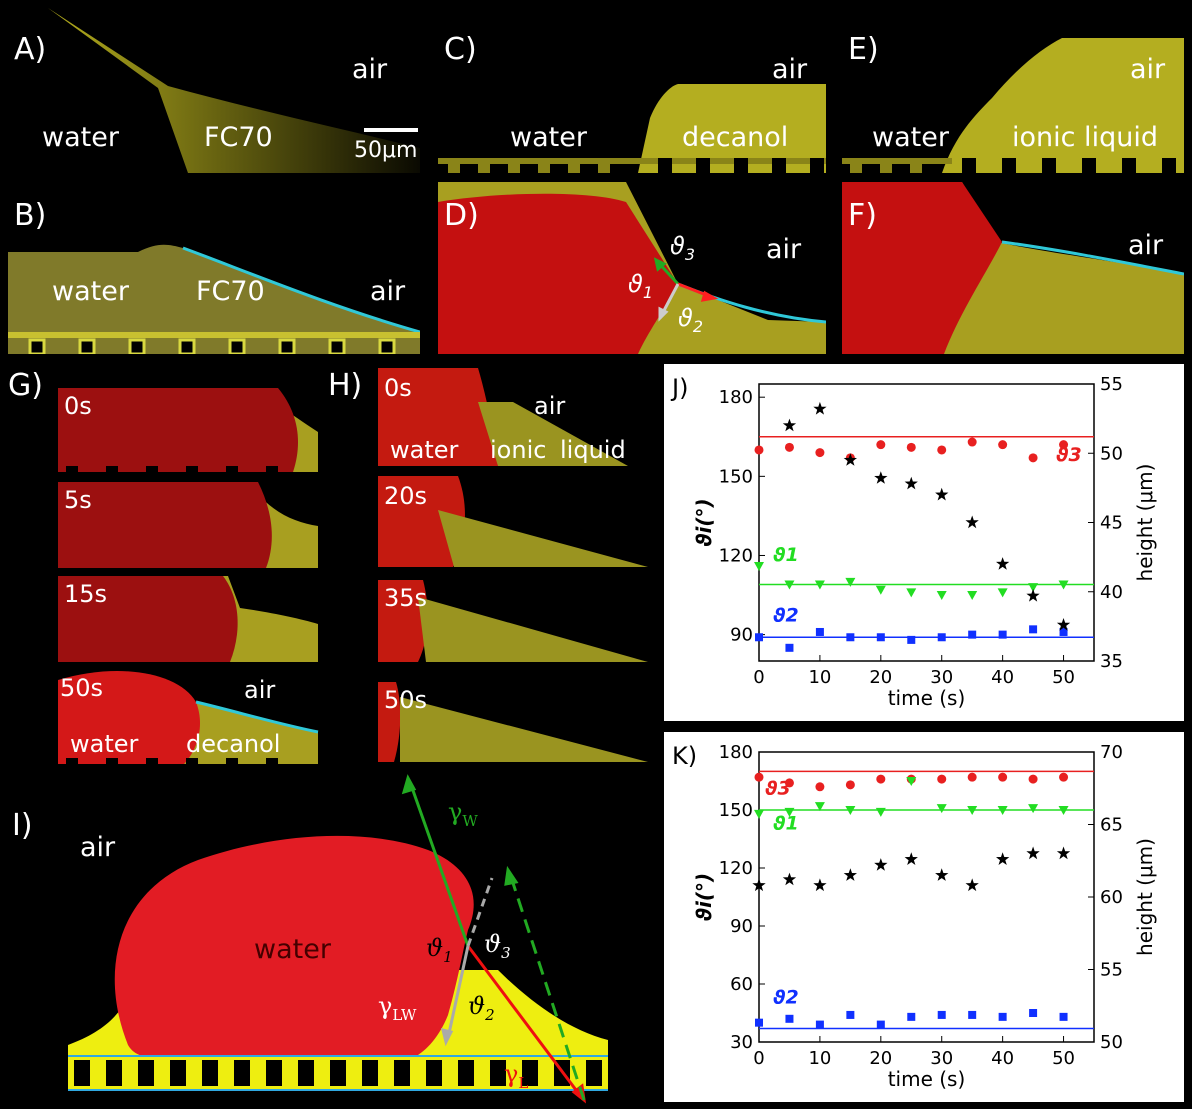 The height and width of the screenshot is (1109, 1192). Describe the element at coordinates (704, 897) in the screenshot. I see `y-left-axis-label: ϑi(°)` at that location.